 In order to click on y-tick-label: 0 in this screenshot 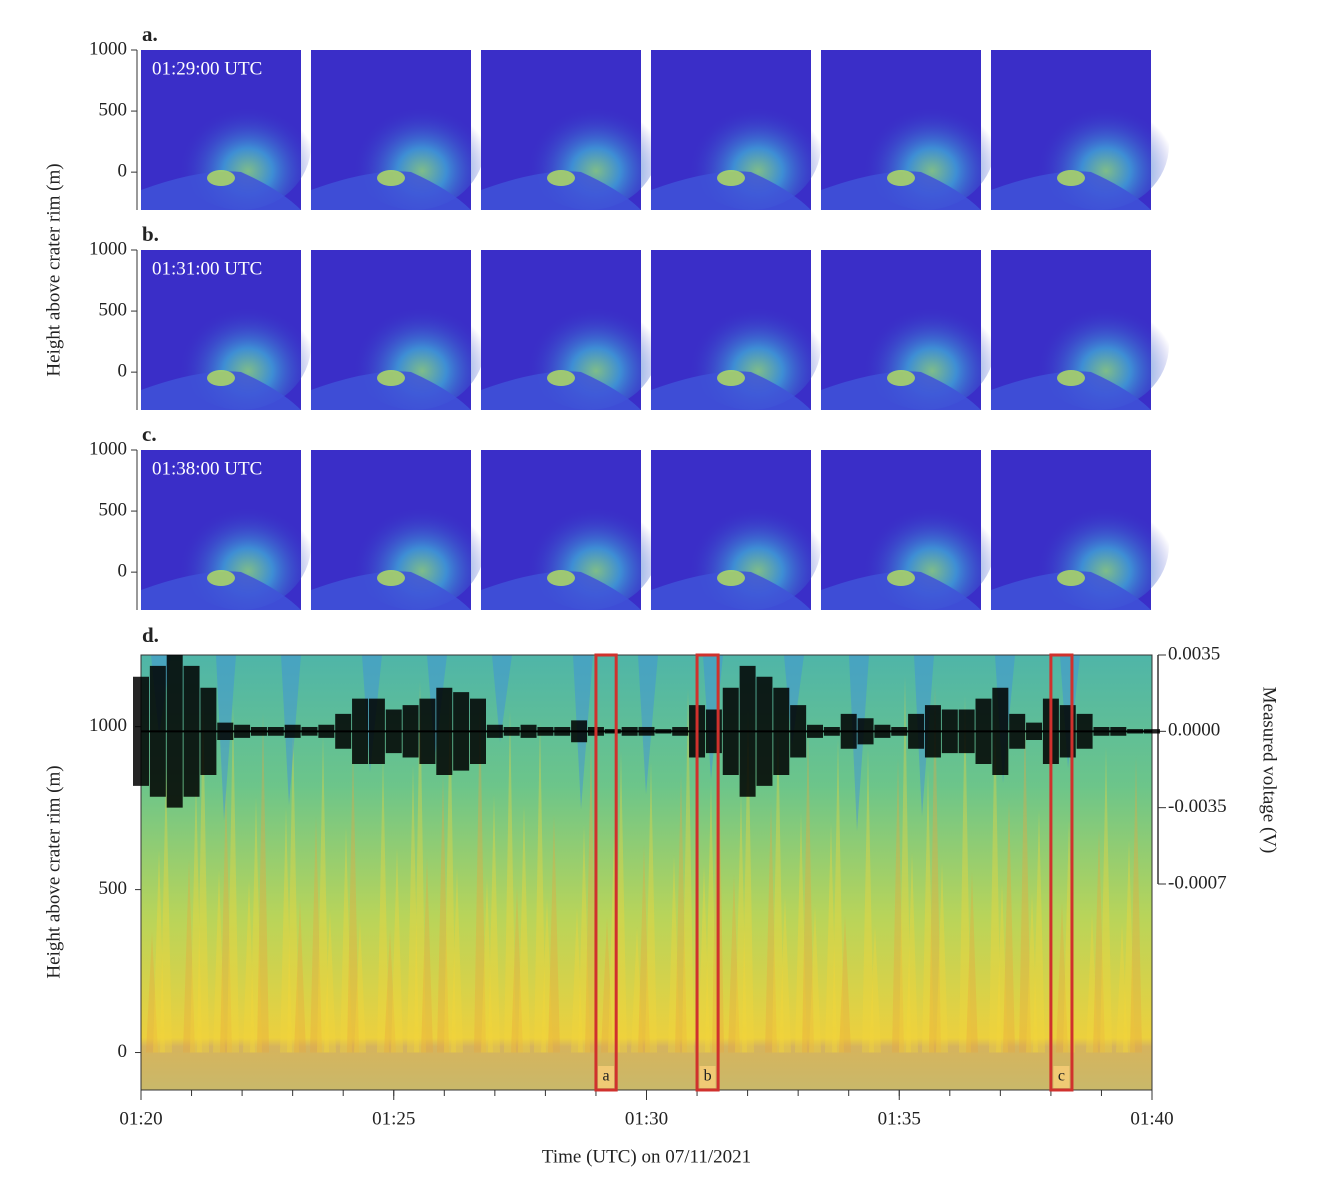, I will do `click(123, 1051)`.